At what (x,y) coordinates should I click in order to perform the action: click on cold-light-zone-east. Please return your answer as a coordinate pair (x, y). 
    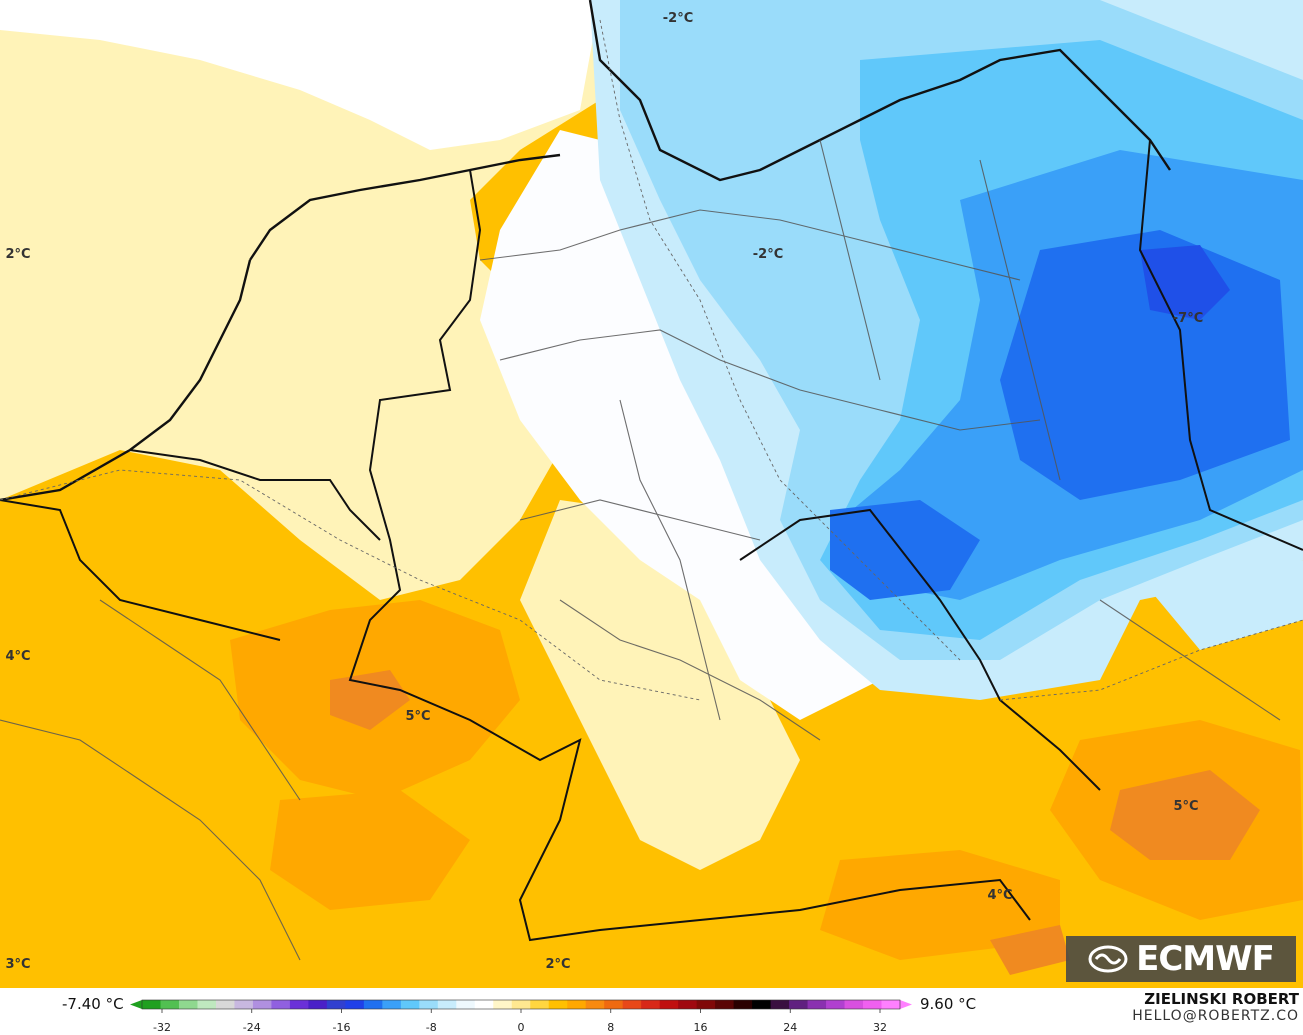
    Looking at the image, I should click on (1226, 605).